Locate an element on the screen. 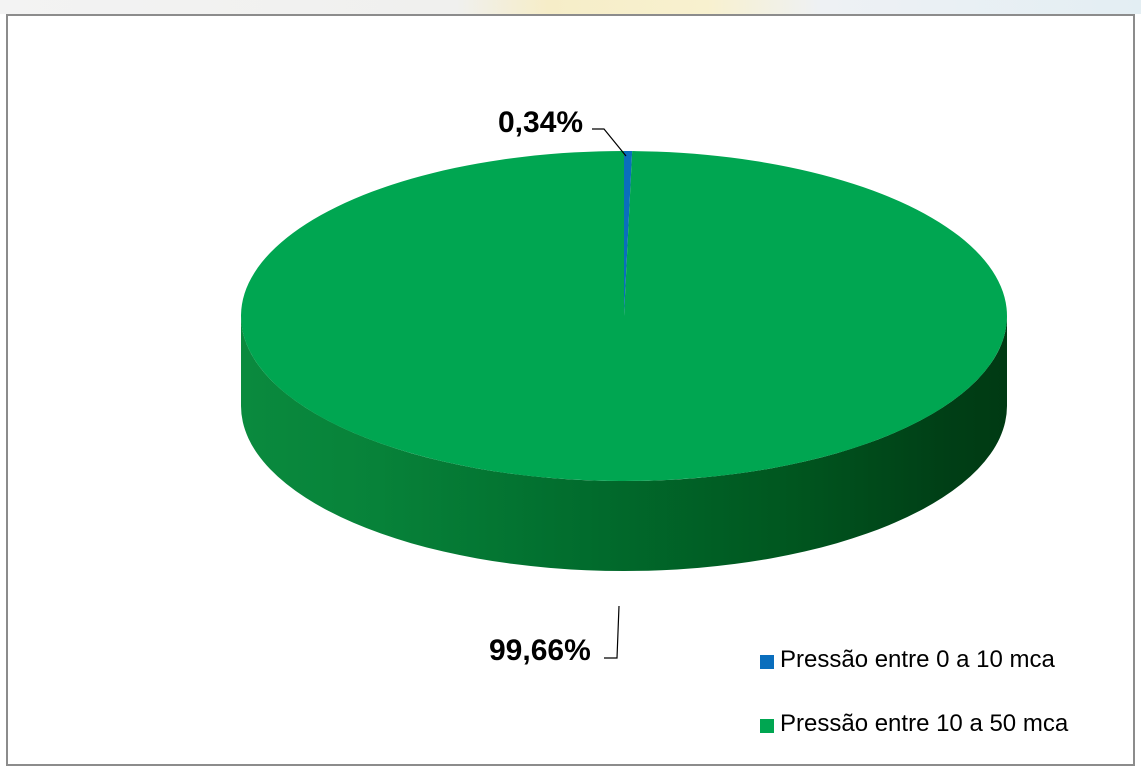  background-strip is located at coordinates (570, 7).